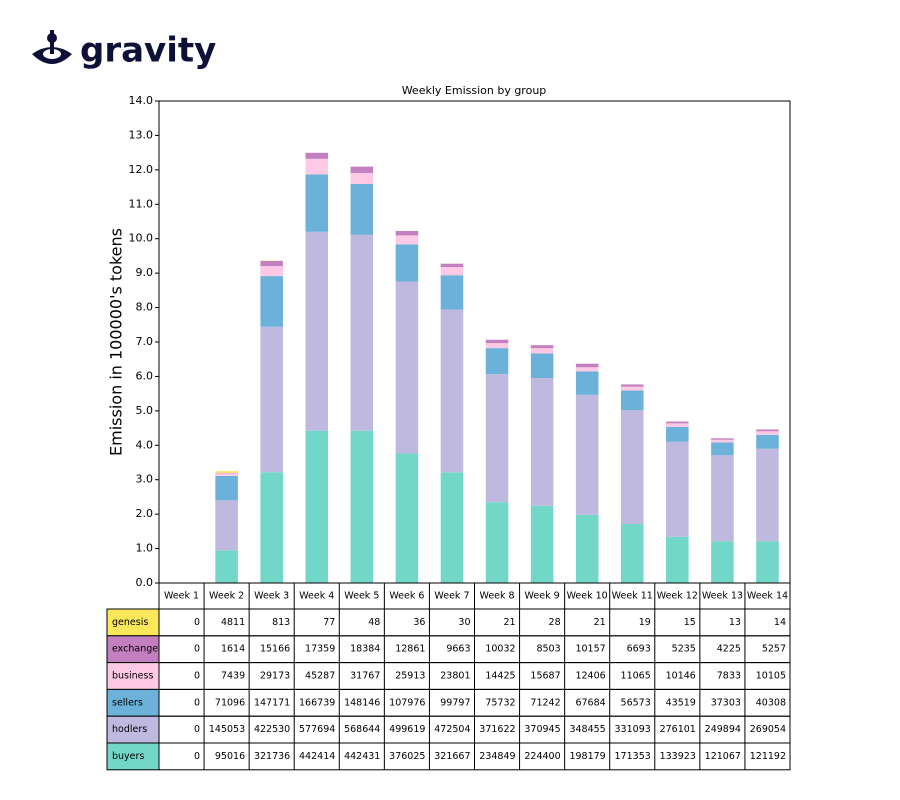  I want to click on y-tick-label: 14.0, so click(141, 100).